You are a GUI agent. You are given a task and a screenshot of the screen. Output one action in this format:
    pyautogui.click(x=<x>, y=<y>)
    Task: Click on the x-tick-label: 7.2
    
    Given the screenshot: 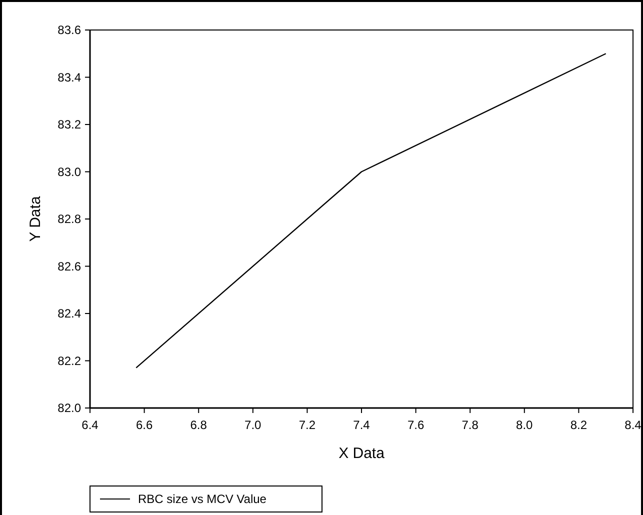 What is the action you would take?
    pyautogui.click(x=307, y=425)
    